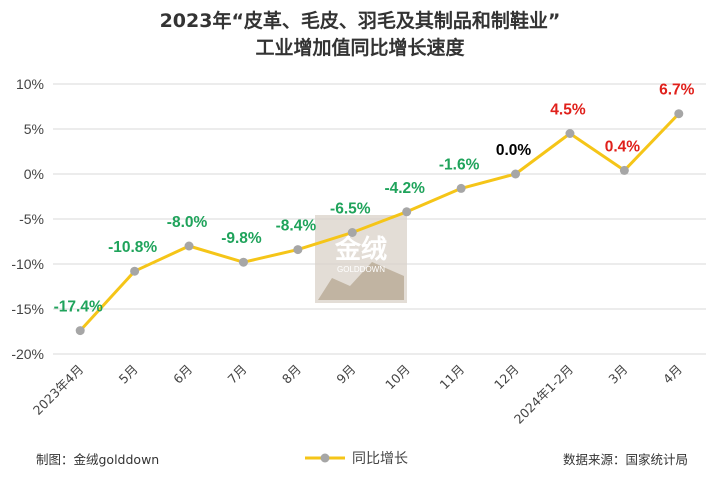  Describe the element at coordinates (27, 354) in the screenshot. I see `y-tick-label: -20%` at that location.